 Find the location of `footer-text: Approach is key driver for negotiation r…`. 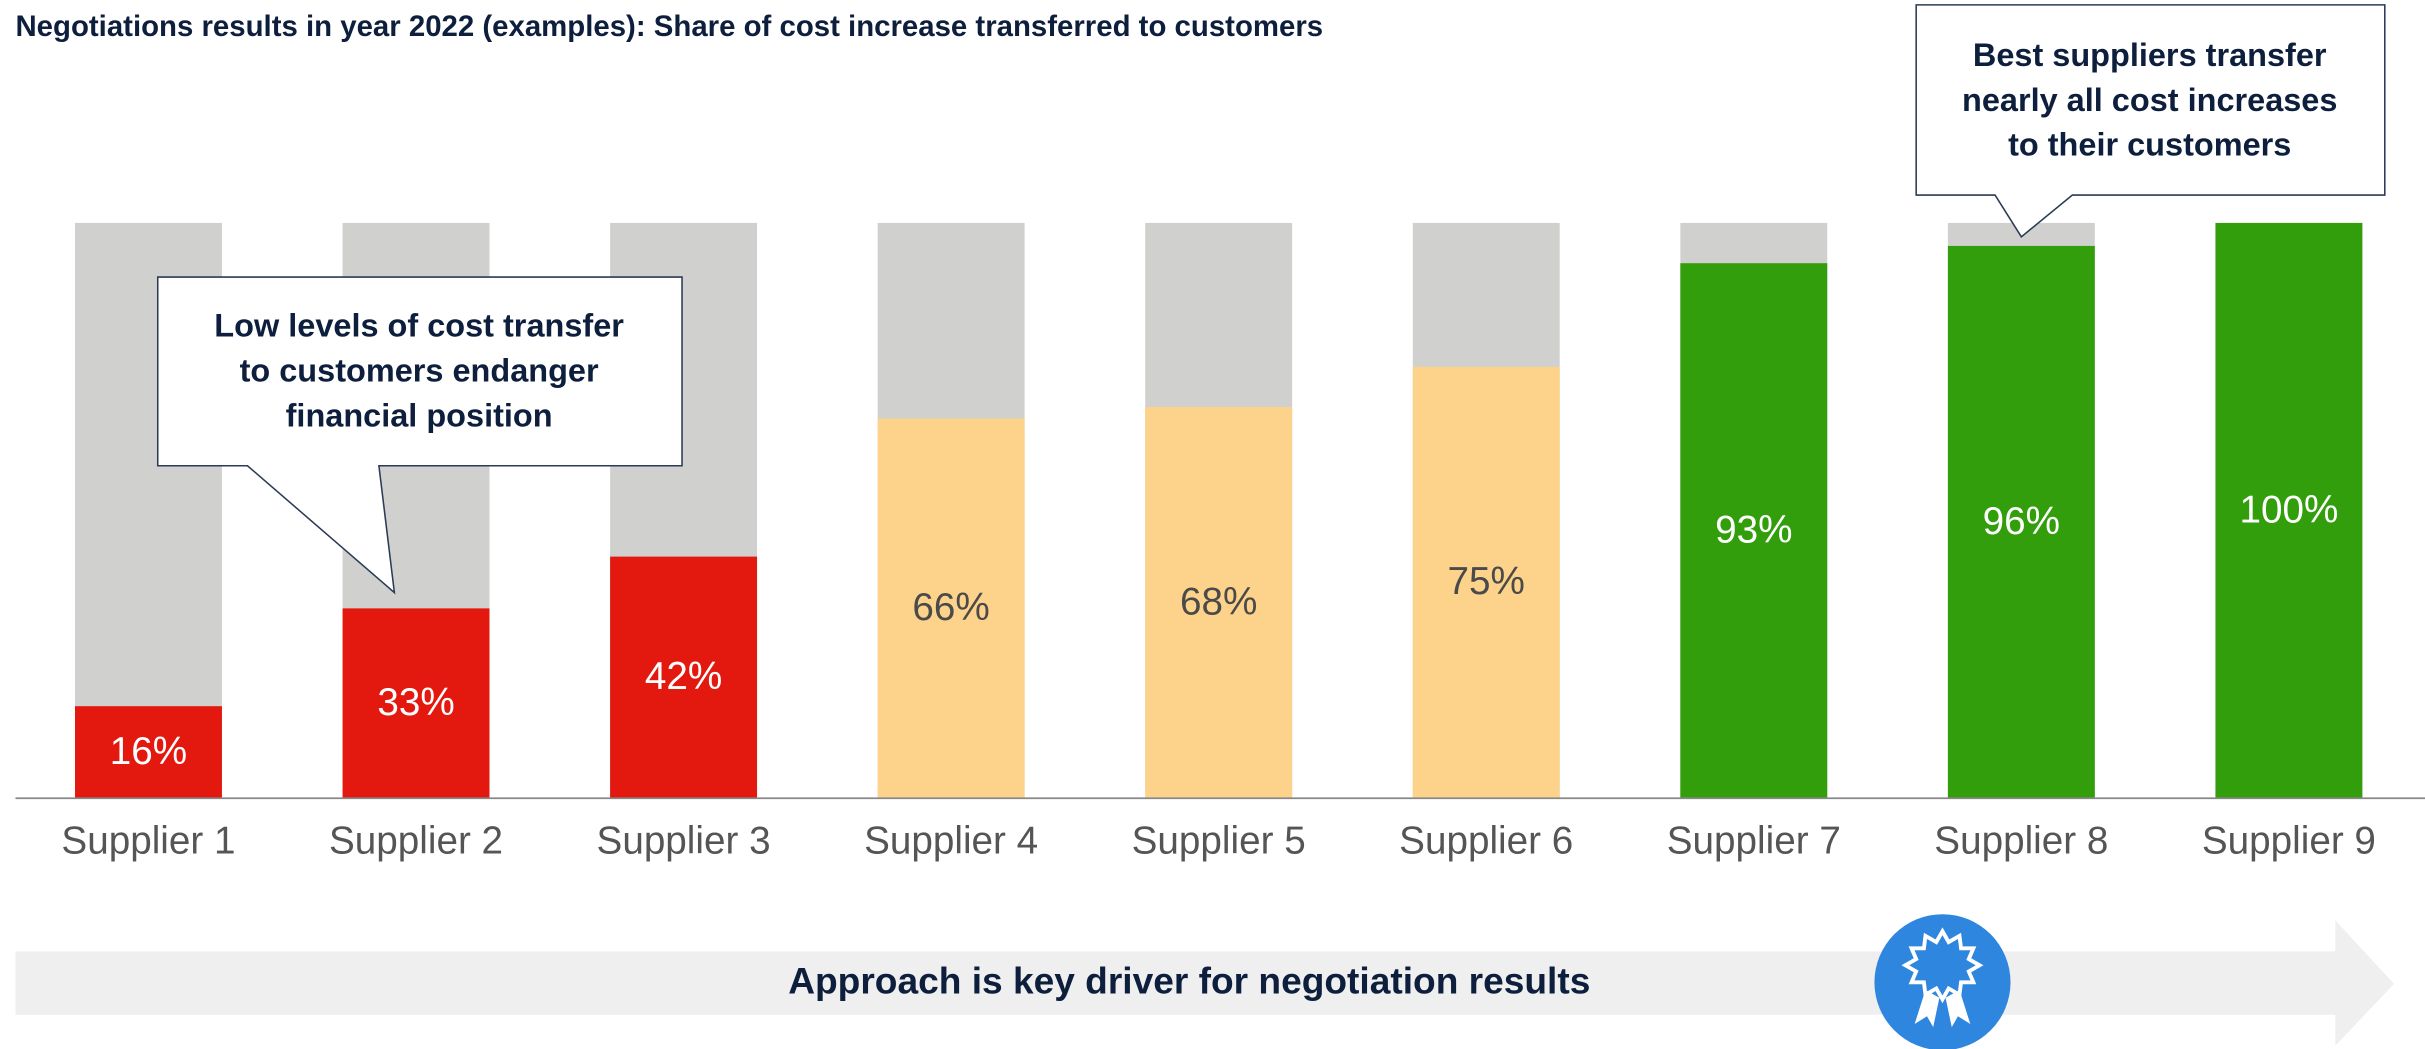

footer-text: Approach is key driver for negotiation r… is located at coordinates (1189, 981).